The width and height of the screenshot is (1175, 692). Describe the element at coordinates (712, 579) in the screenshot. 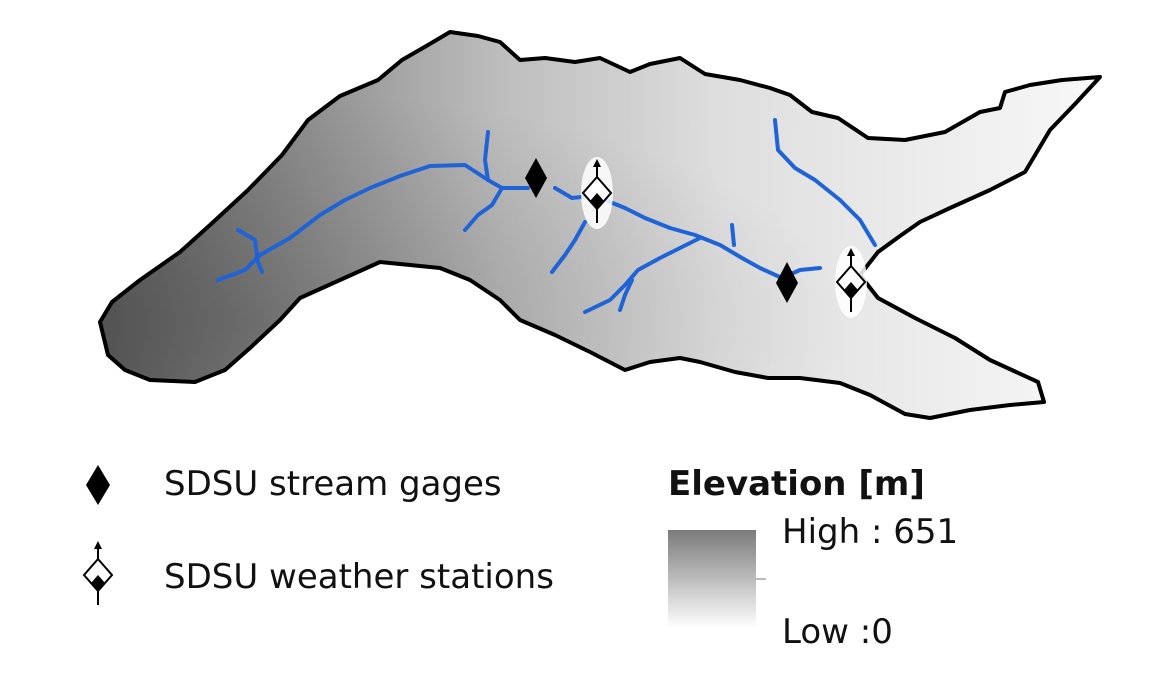

I see `elevation-color-ramp` at that location.